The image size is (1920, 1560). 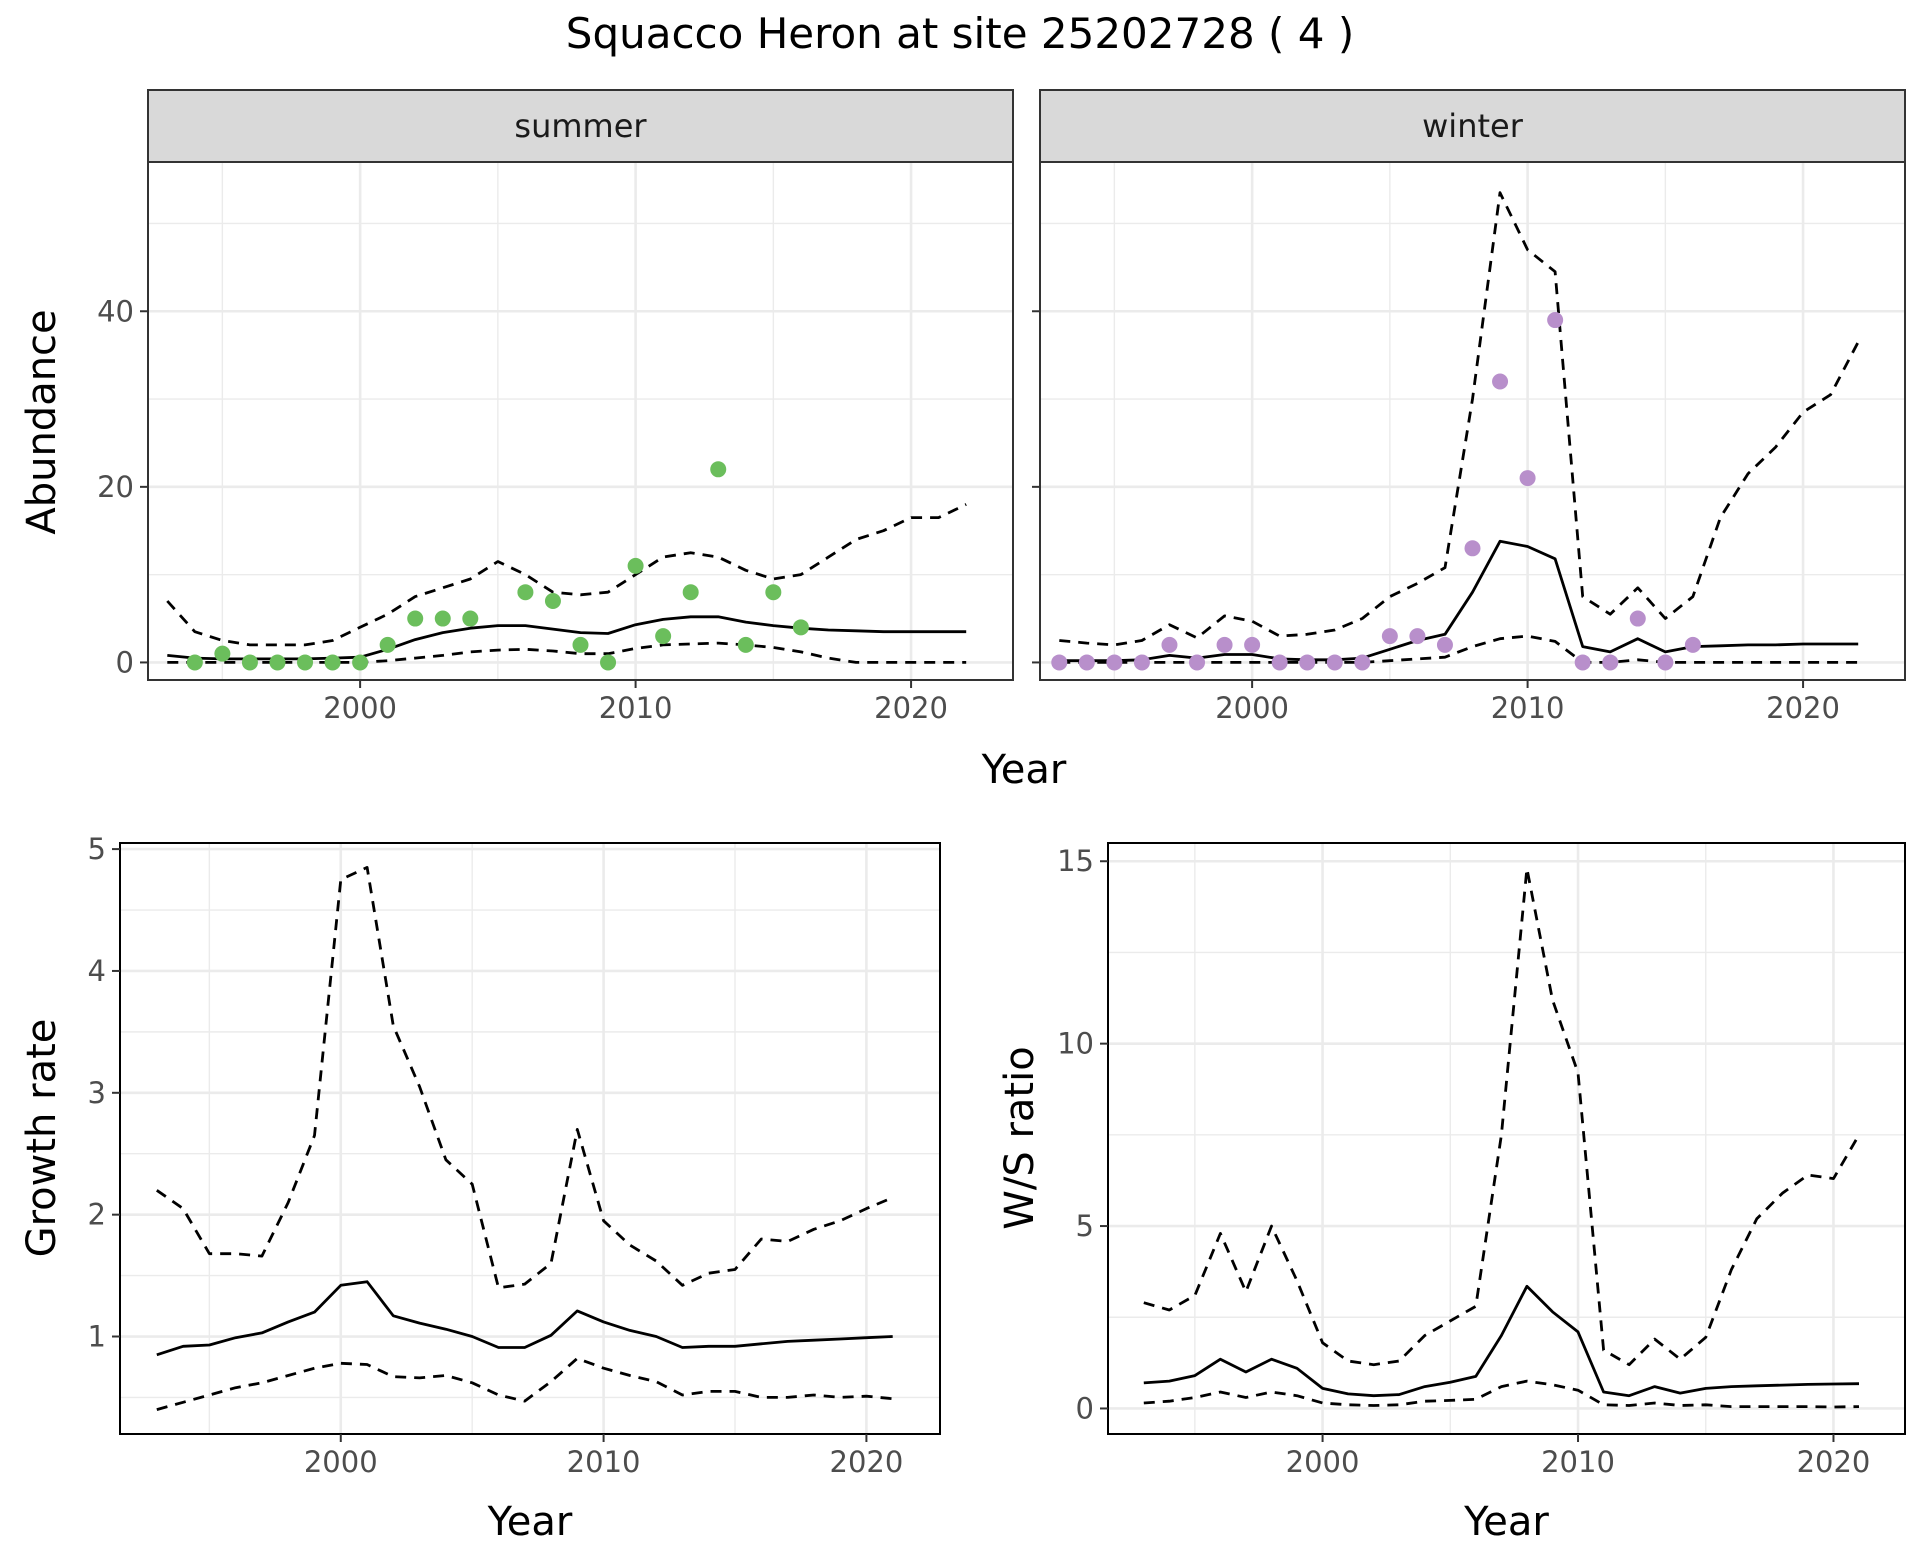 What do you see at coordinates (97, 1093) in the screenshot?
I see `y-tick-label: 3` at bounding box center [97, 1093].